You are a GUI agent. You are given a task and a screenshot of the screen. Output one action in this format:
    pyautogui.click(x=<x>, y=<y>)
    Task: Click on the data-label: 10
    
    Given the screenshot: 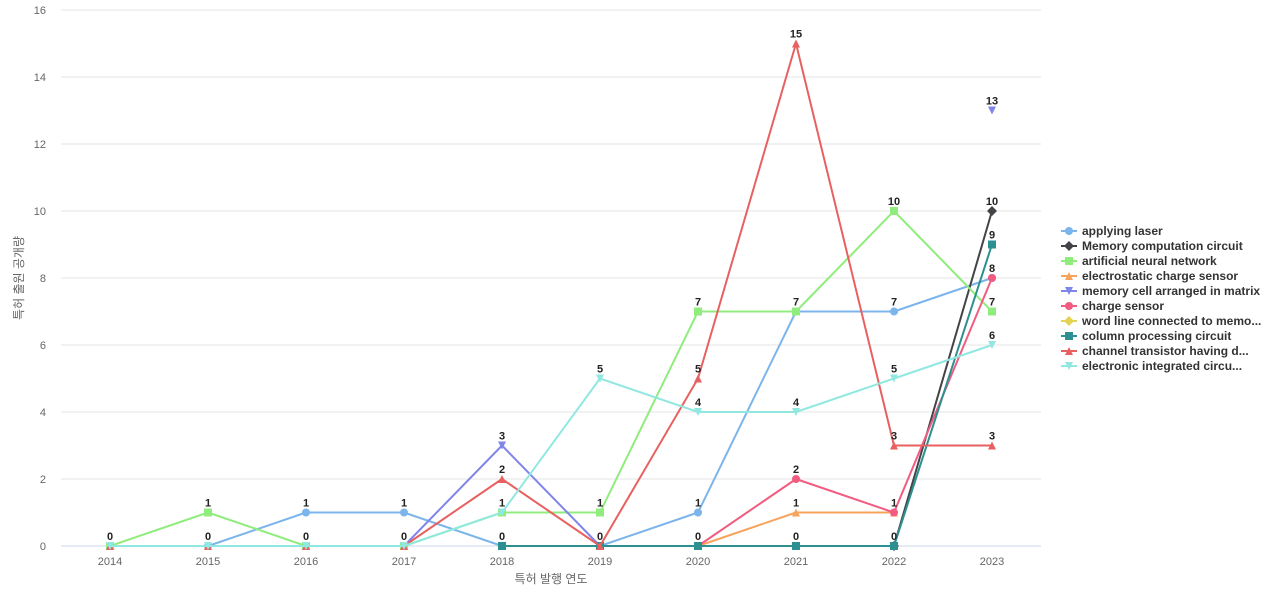 What is the action you would take?
    pyautogui.click(x=992, y=202)
    